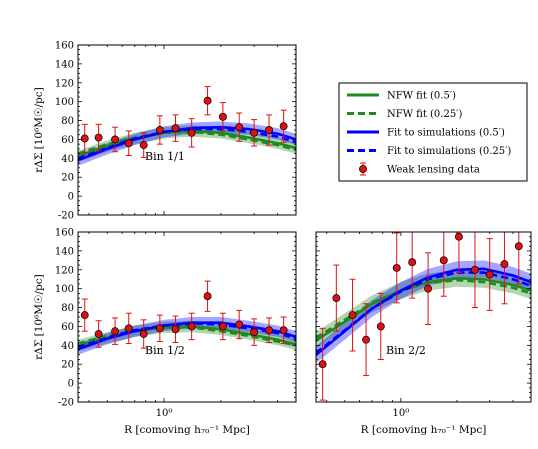  What do you see at coordinates (165, 350) in the screenshot?
I see `bin-label: Bin 1/2` at bounding box center [165, 350].